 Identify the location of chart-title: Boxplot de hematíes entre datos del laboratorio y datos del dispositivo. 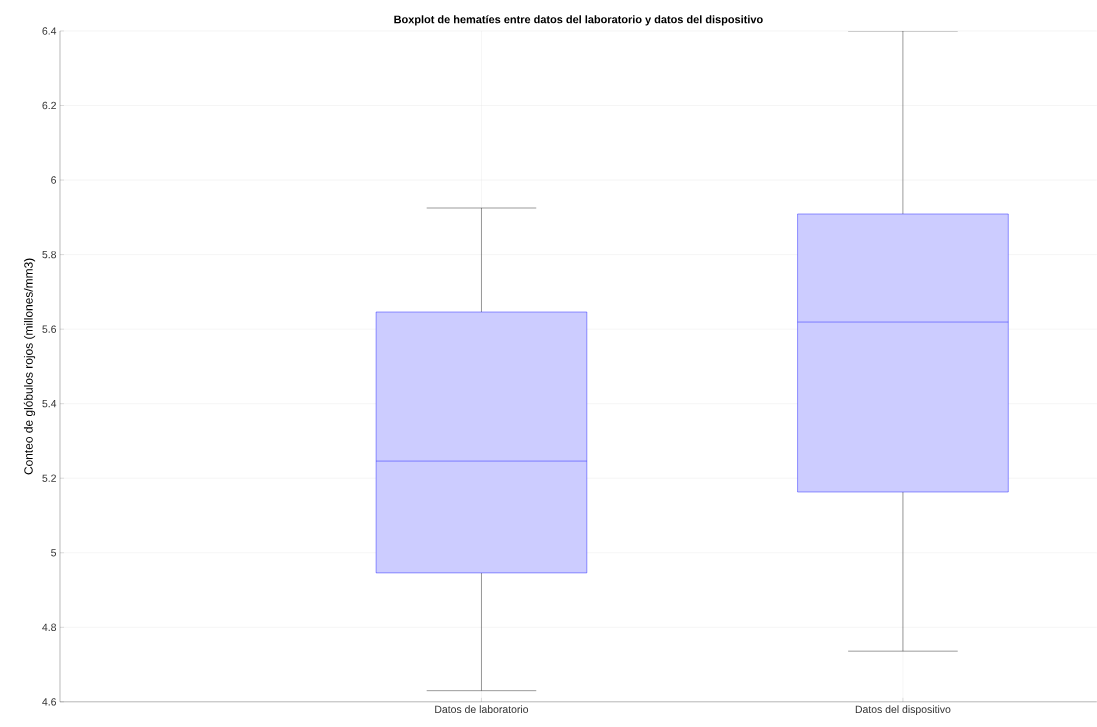
(578, 20).